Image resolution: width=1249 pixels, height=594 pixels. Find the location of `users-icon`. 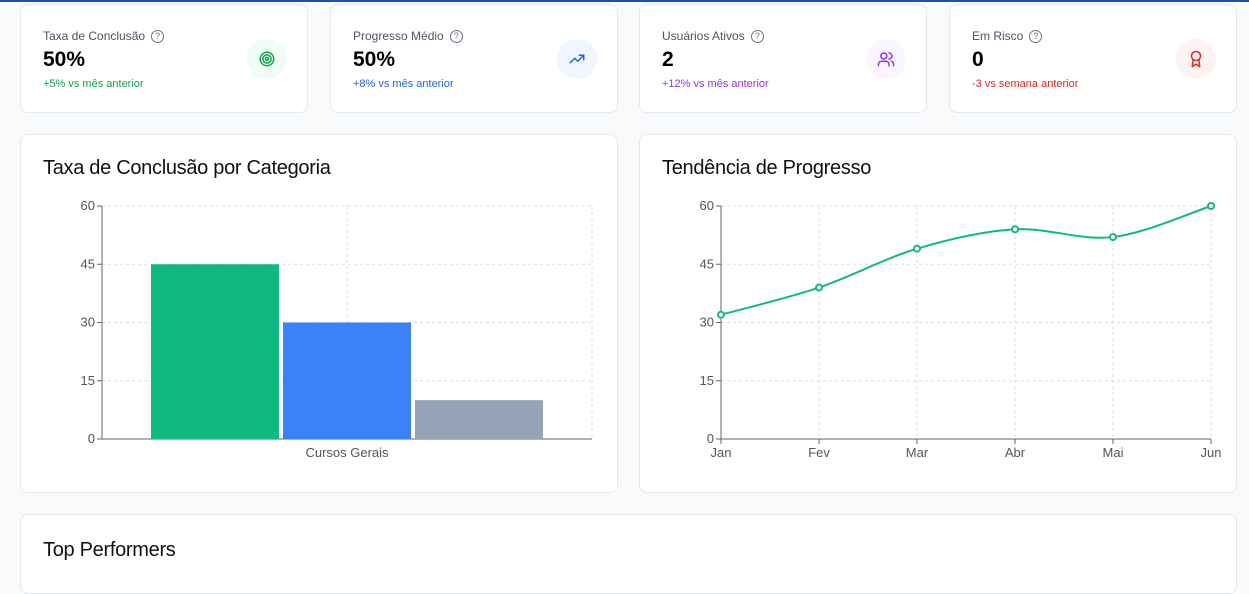

users-icon is located at coordinates (886, 59).